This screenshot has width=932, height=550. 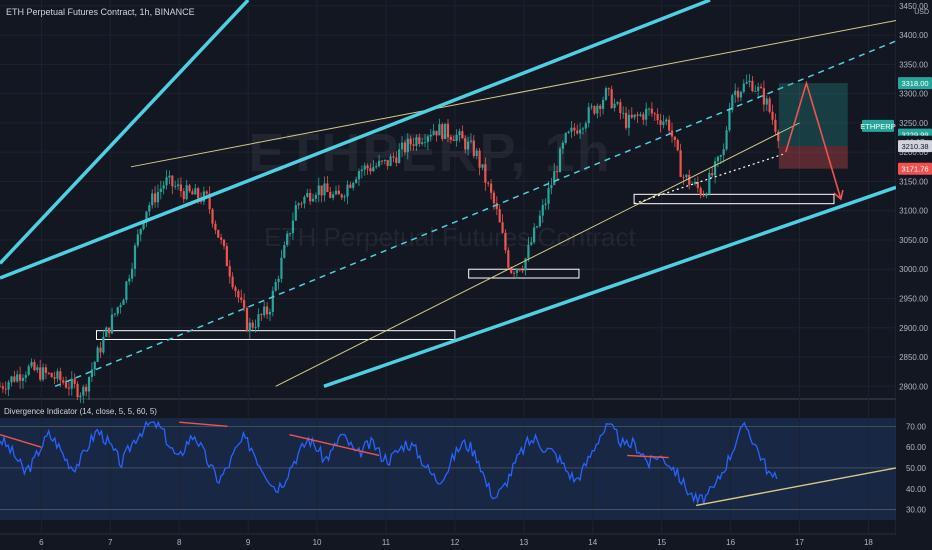 What do you see at coordinates (913, 181) in the screenshot?
I see `price-tick-label: 3150.00` at bounding box center [913, 181].